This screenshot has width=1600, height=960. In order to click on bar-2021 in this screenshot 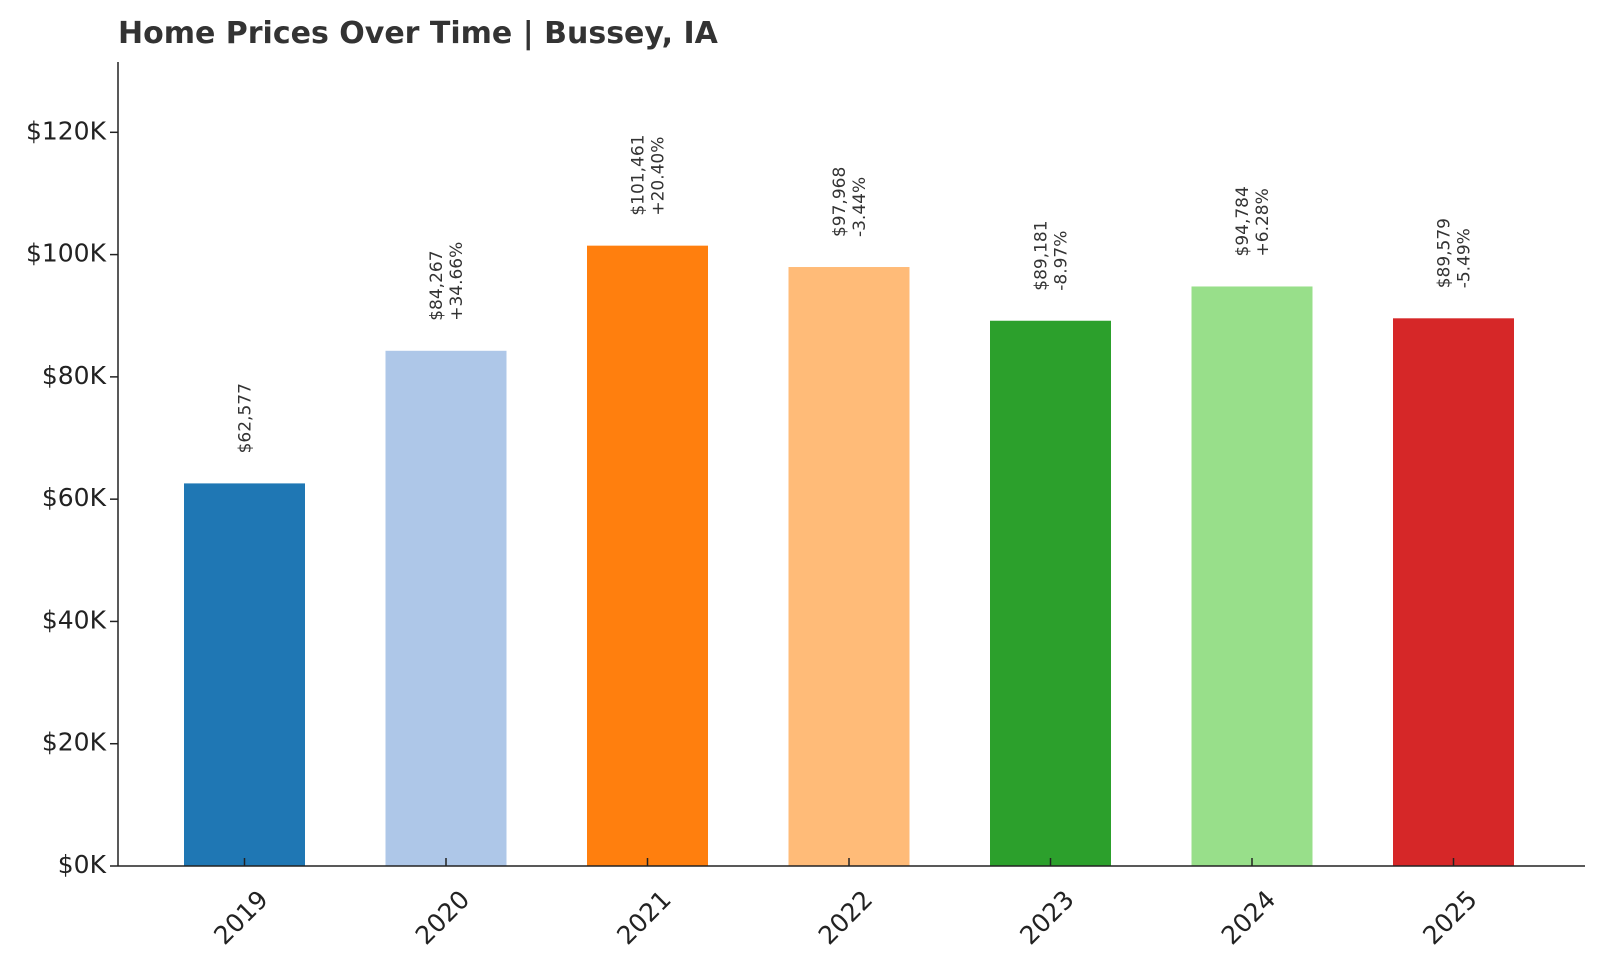, I will do `click(647, 555)`.